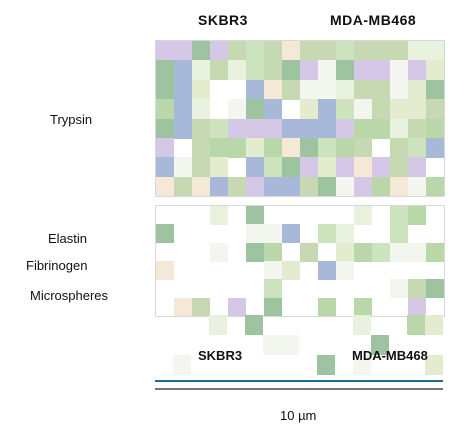 The width and height of the screenshot is (473, 438). What do you see at coordinates (298, 415) in the screenshot?
I see `scale-label: 10 µm` at bounding box center [298, 415].